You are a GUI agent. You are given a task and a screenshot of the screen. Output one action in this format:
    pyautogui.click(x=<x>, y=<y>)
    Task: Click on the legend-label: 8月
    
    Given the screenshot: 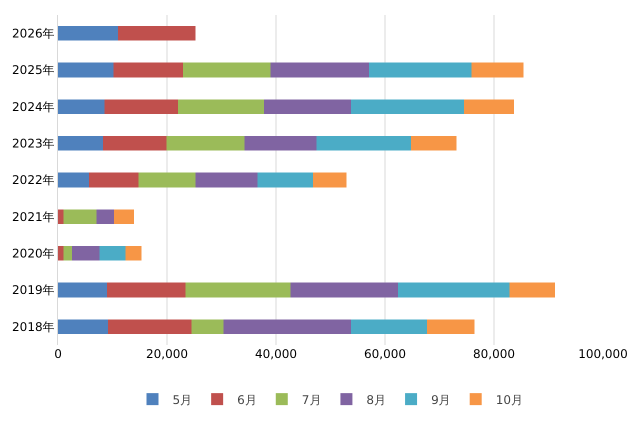 What is the action you would take?
    pyautogui.click(x=376, y=399)
    